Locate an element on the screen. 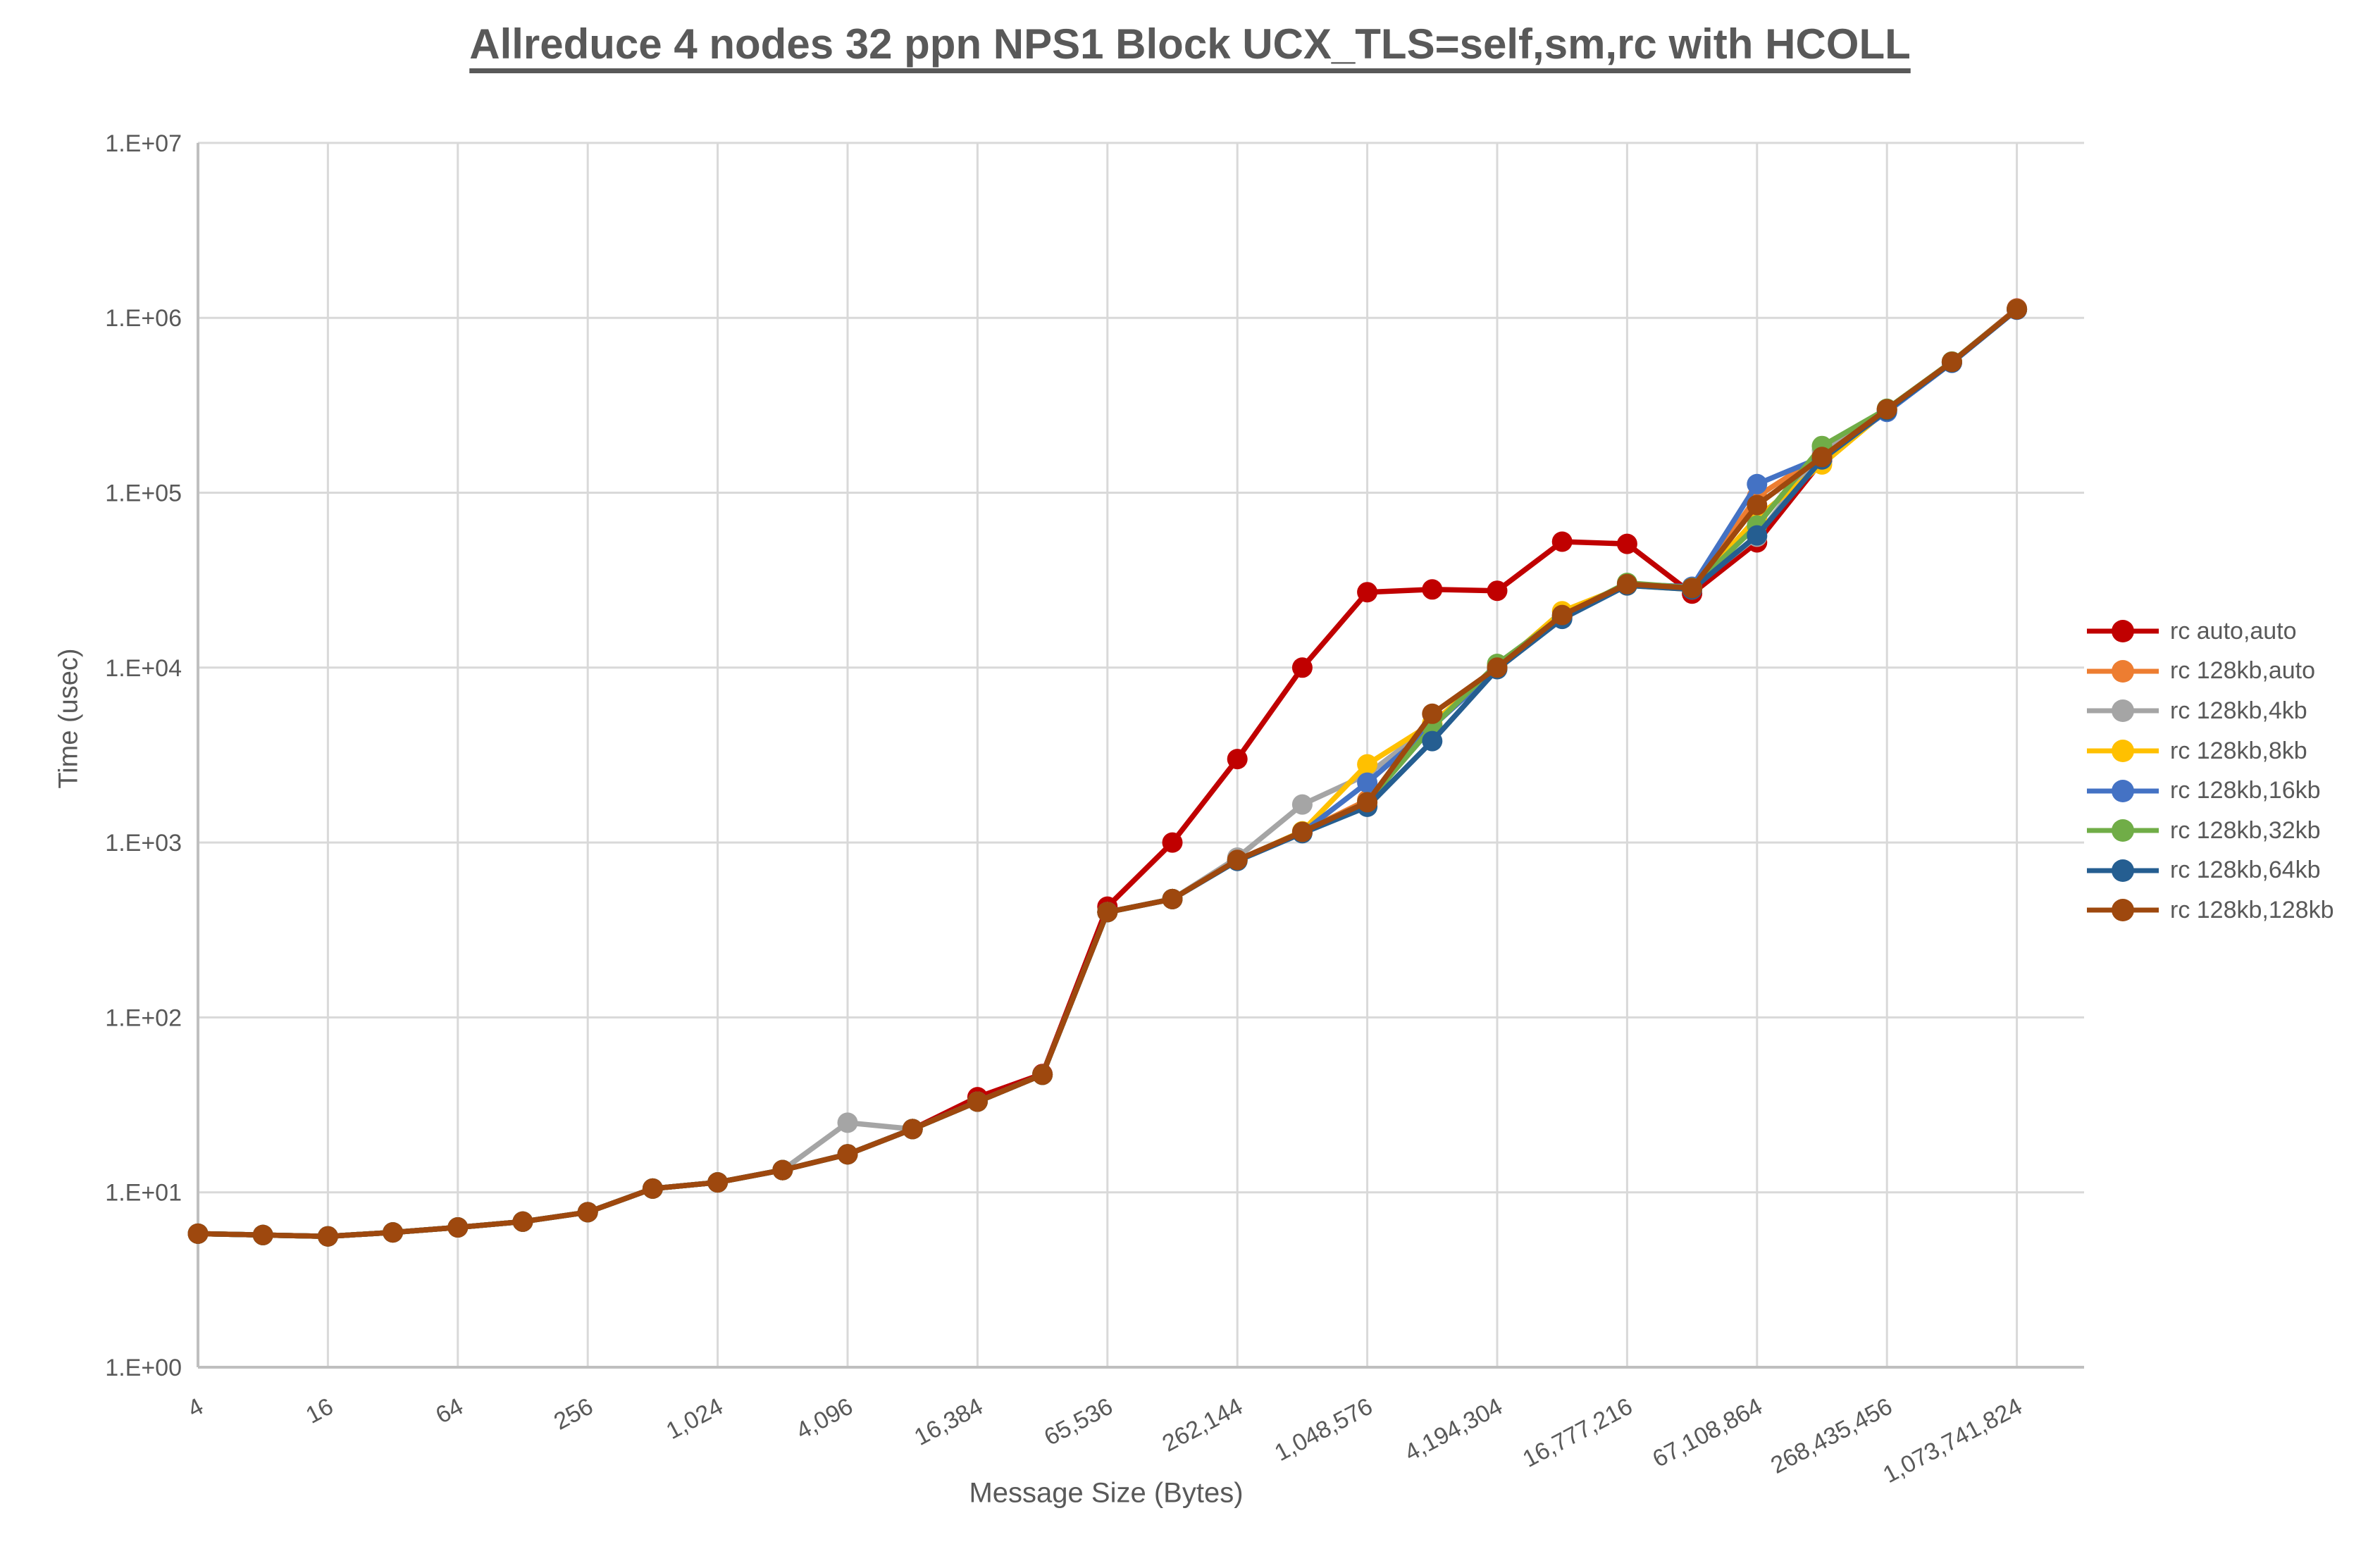  legend-item-1: rc auto,auto is located at coordinates (2229, 631).